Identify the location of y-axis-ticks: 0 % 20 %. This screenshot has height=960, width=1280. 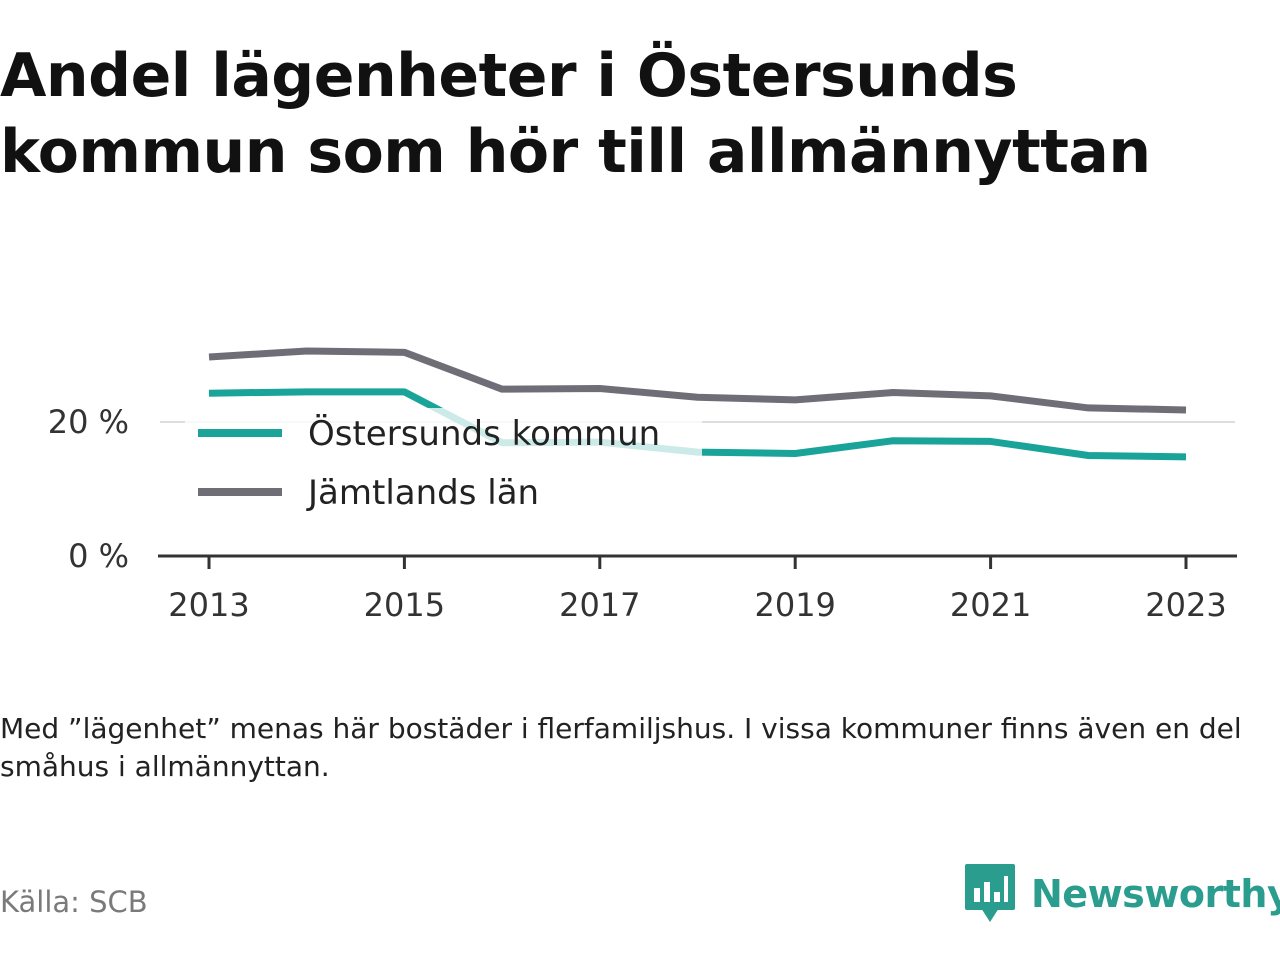
(88, 489).